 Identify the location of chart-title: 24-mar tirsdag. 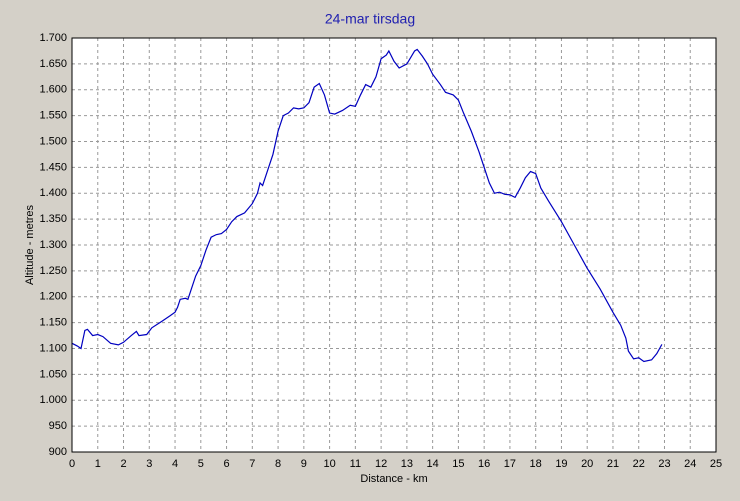
(370, 19).